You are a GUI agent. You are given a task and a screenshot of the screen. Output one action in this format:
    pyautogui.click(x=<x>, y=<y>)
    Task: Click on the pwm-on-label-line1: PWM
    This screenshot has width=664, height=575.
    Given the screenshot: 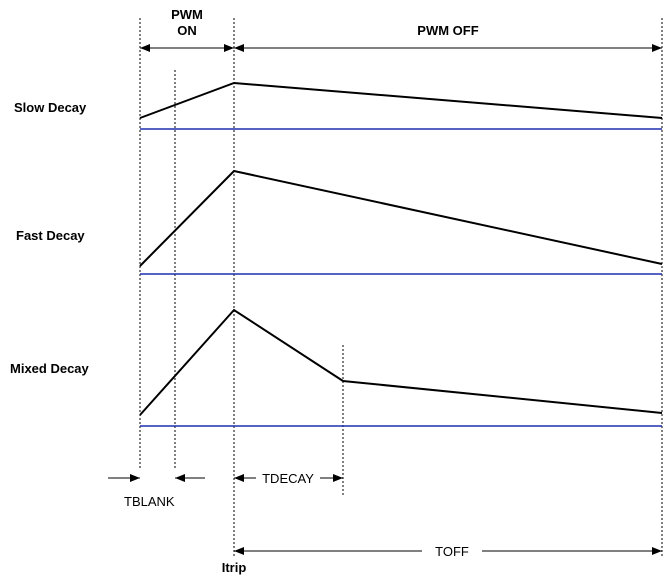 What is the action you would take?
    pyautogui.click(x=187, y=14)
    